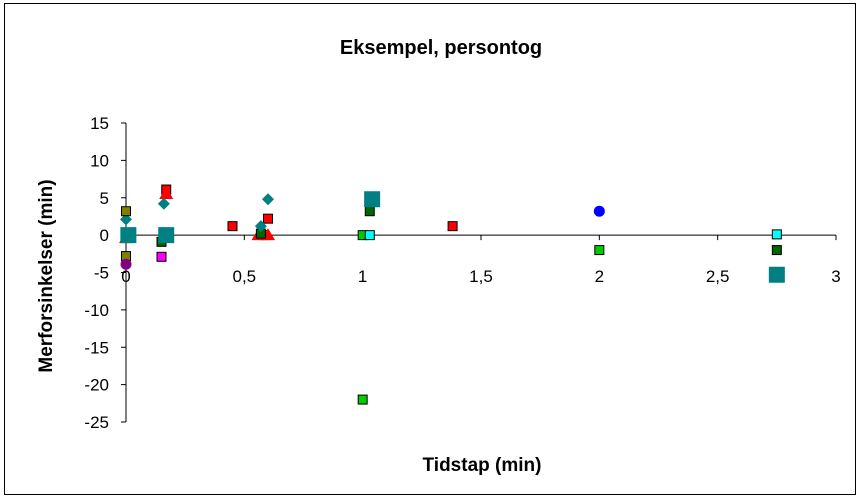 The image size is (865, 504). Describe the element at coordinates (96, 310) in the screenshot. I see `y-tick-label: -10` at that location.